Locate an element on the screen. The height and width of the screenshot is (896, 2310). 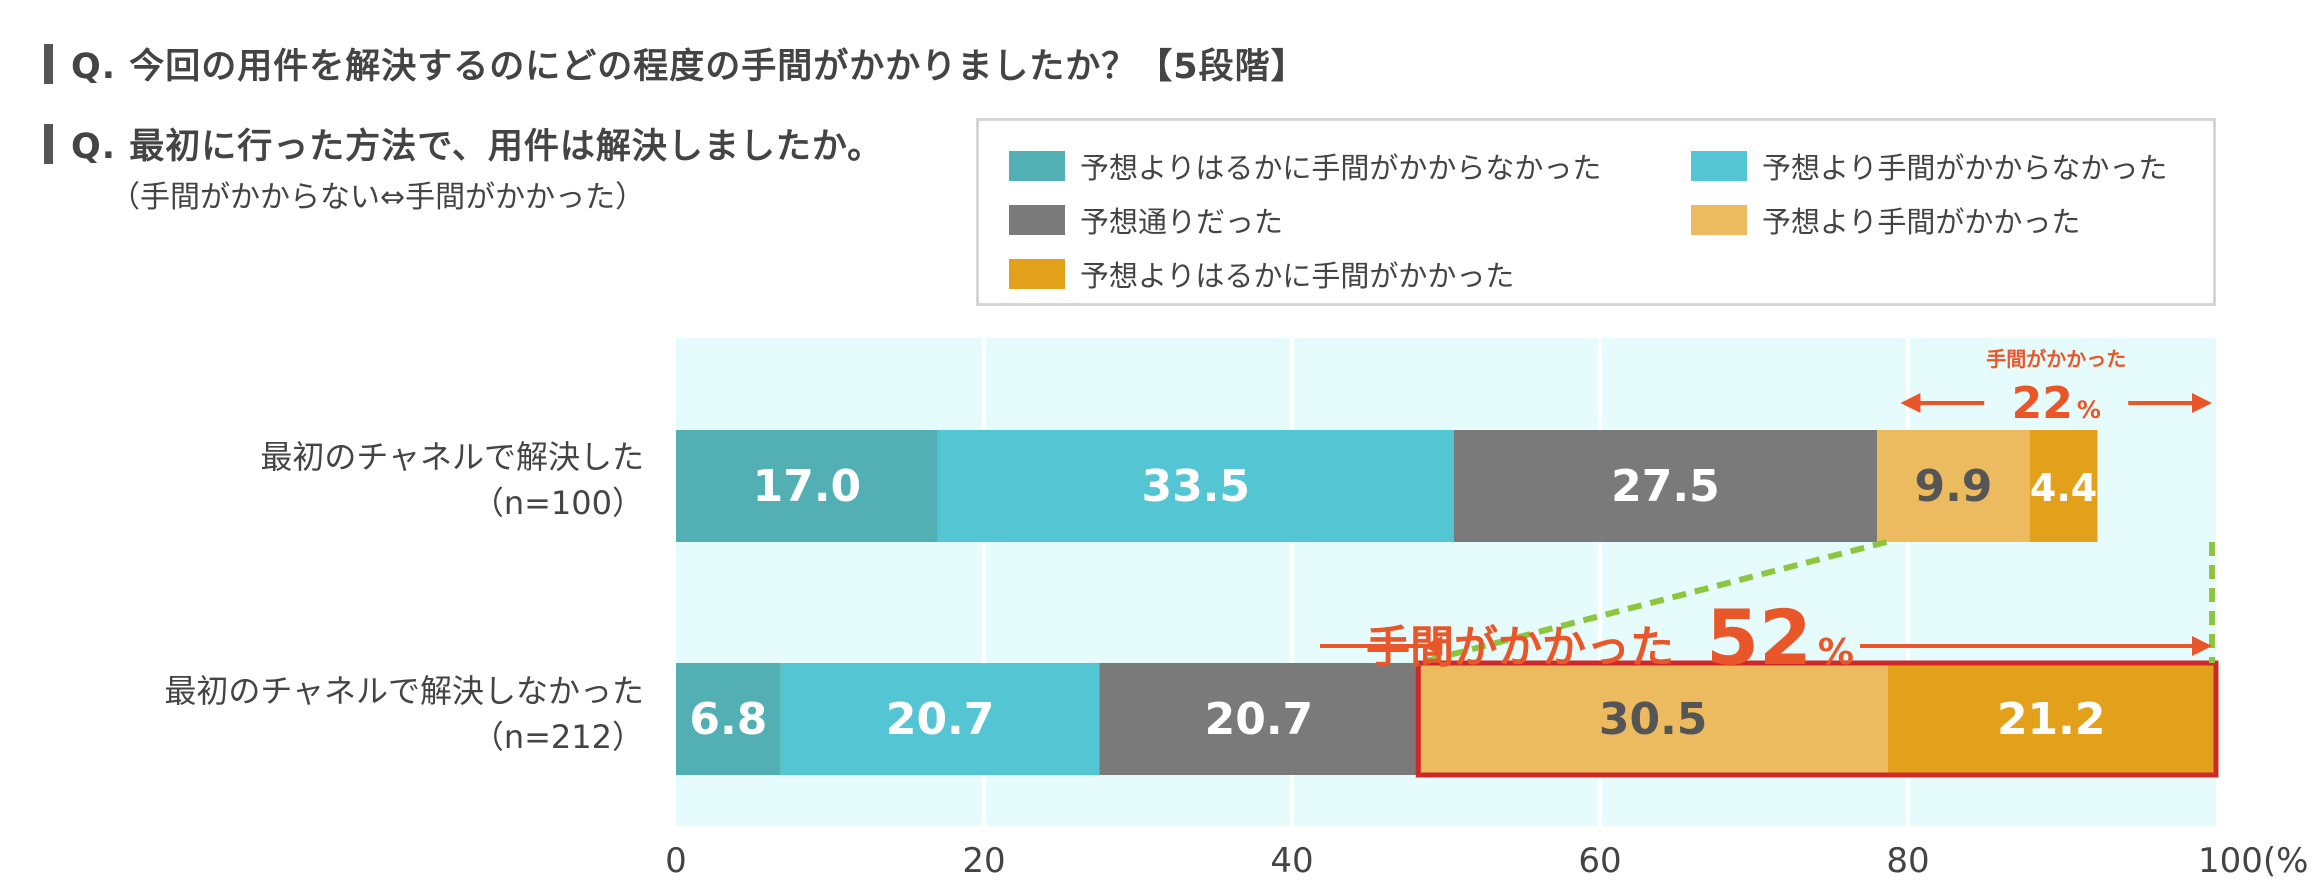
data-label: 27.5 is located at coordinates (1665, 486).